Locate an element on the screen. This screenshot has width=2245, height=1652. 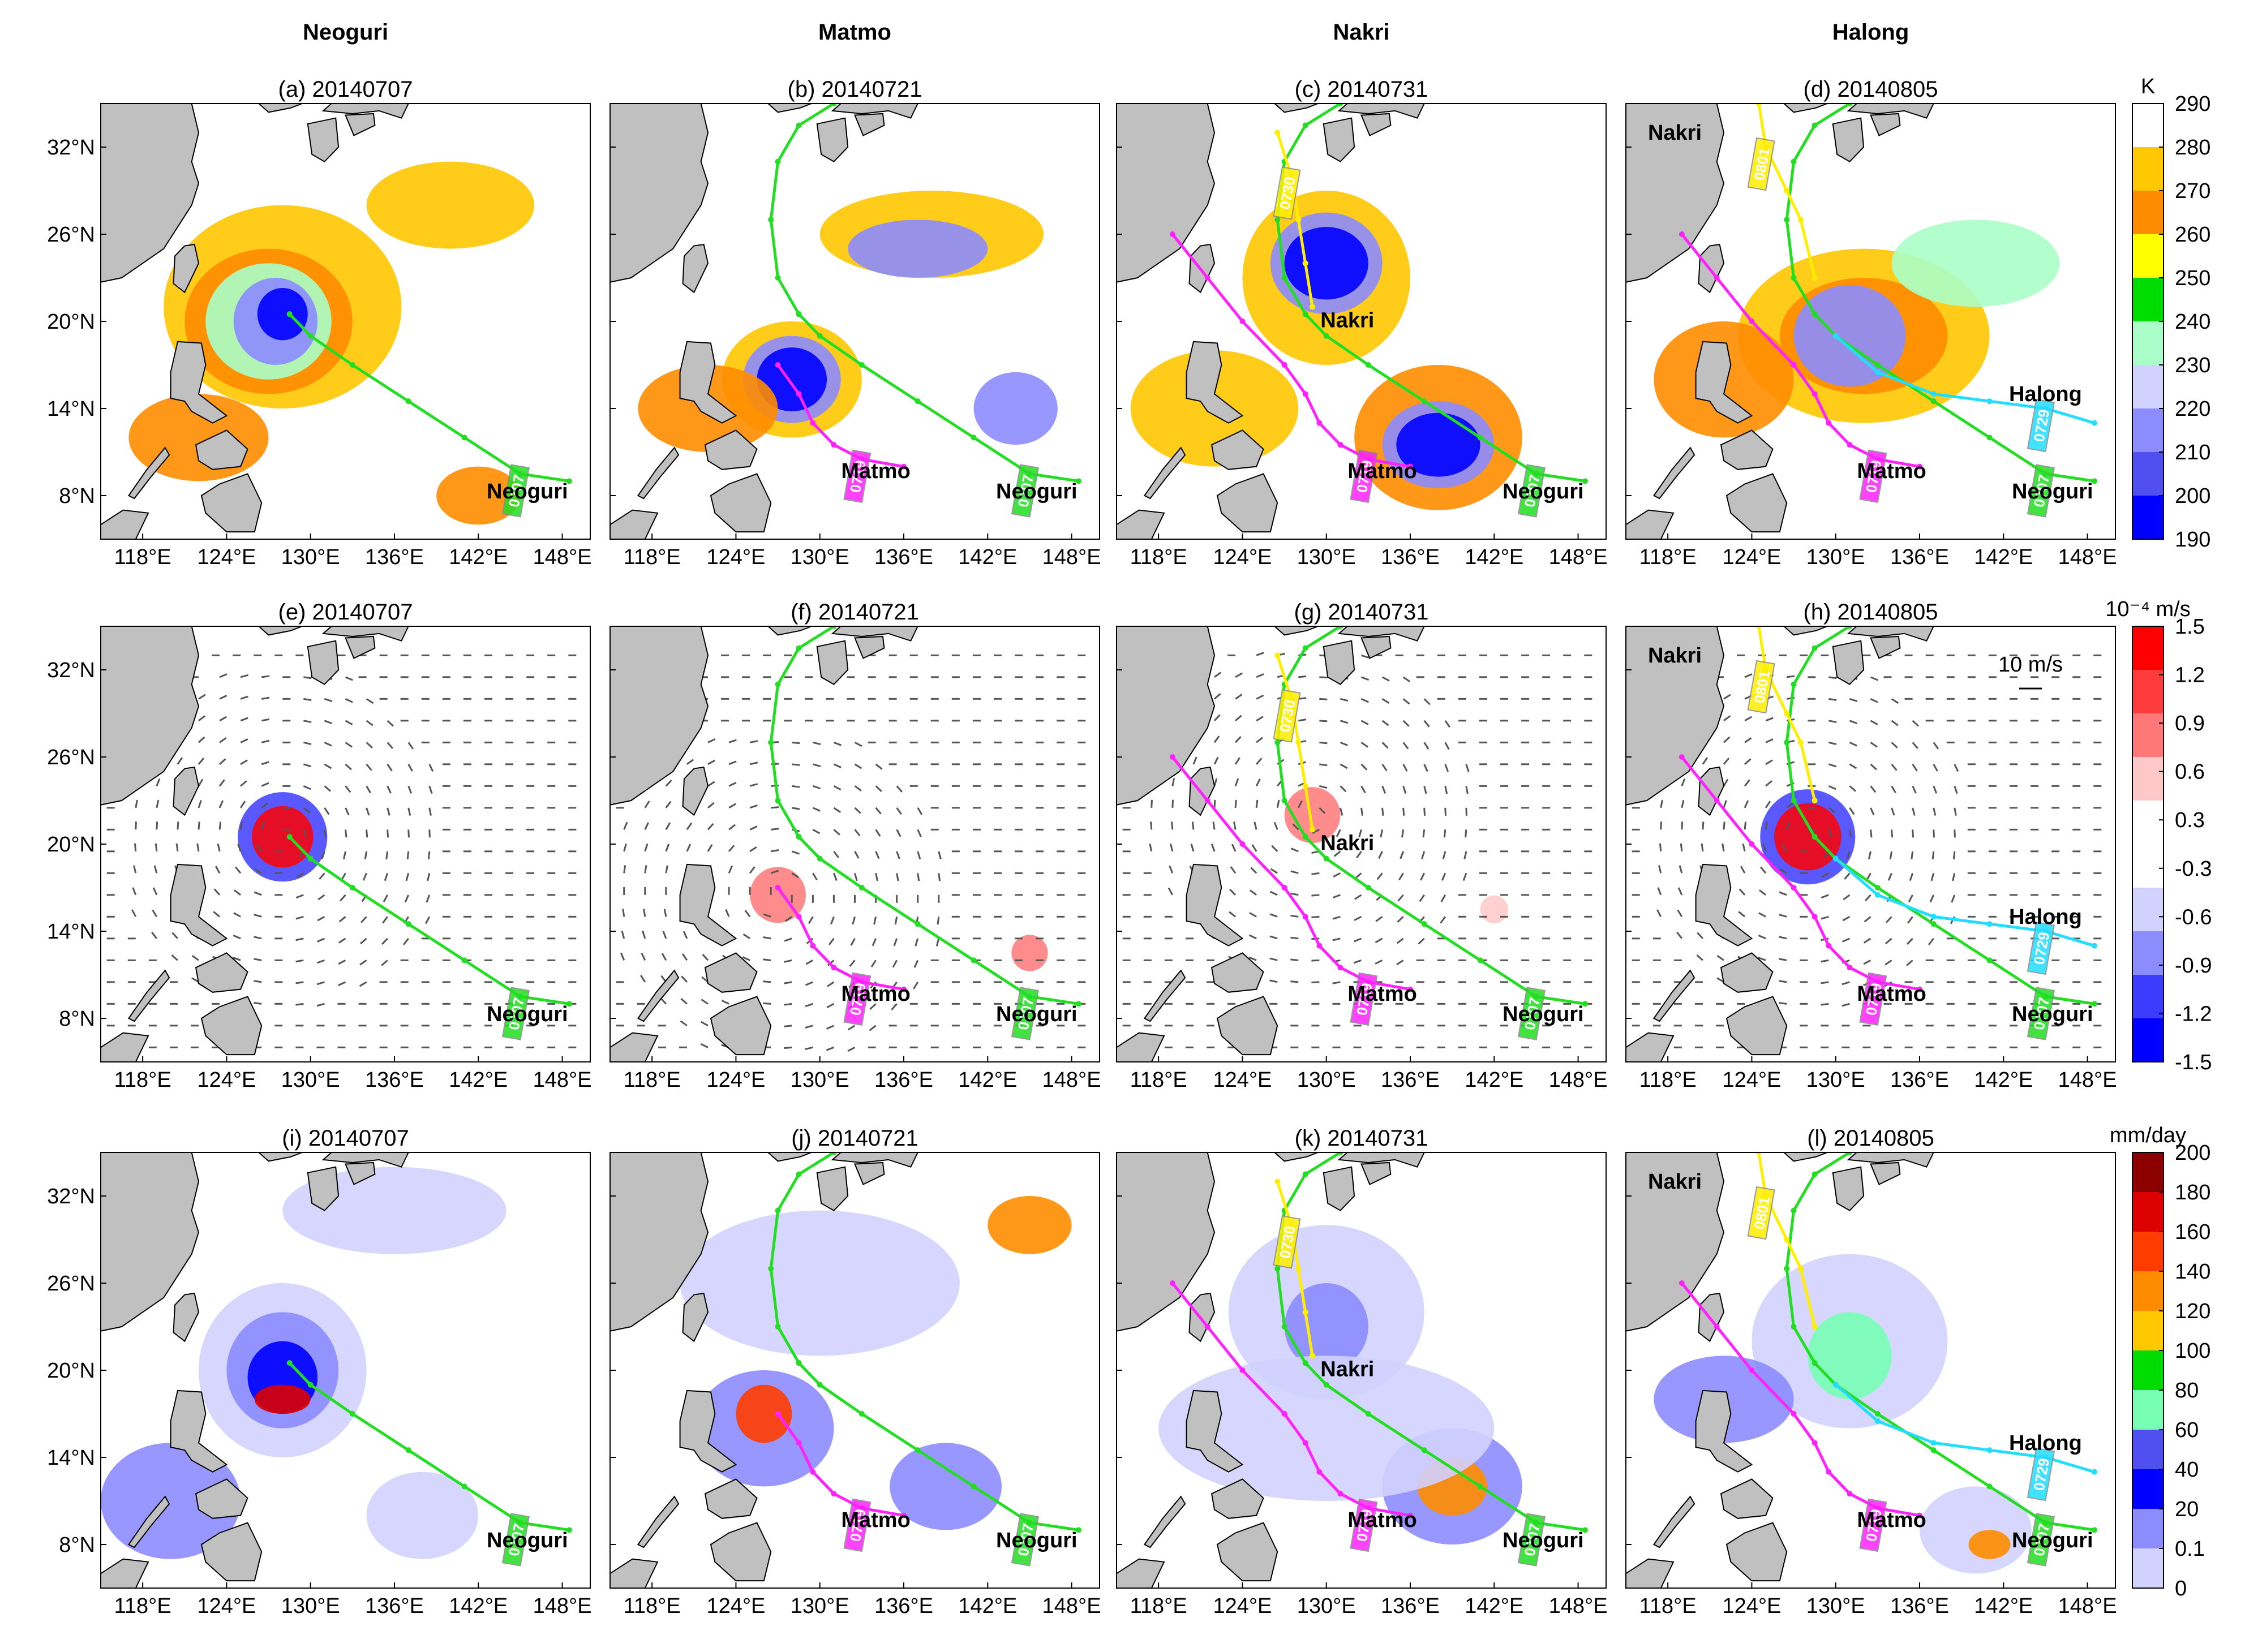
colorbar-tick-label: 230 is located at coordinates (2192, 365).